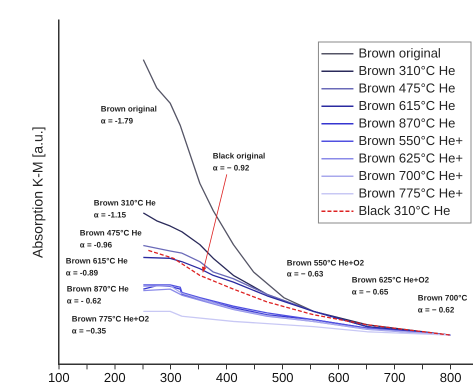 This screenshot has width=473, height=387. What do you see at coordinates (407, 88) in the screenshot?
I see `legend-label: Brown 475°C He` at bounding box center [407, 88].